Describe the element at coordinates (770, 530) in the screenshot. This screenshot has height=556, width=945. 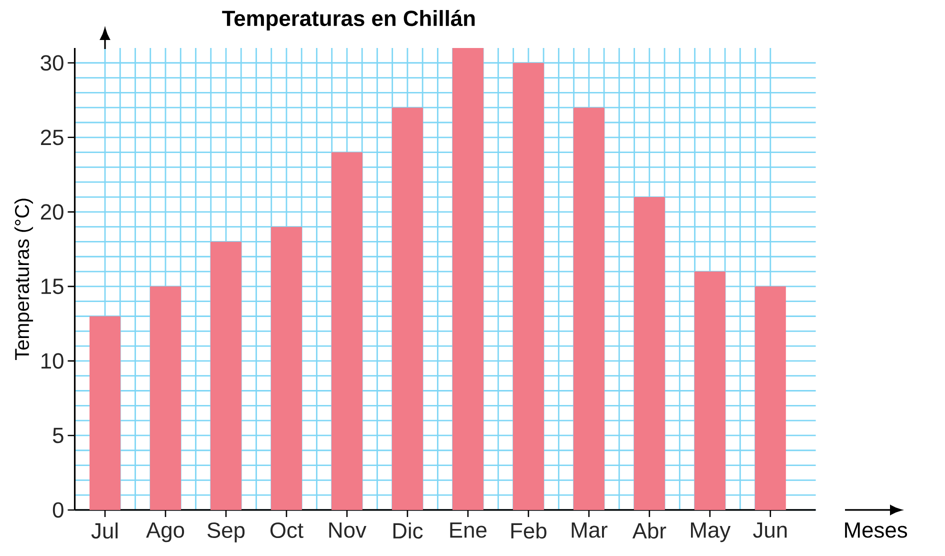
I see `x-tick-label: Jun` at that location.